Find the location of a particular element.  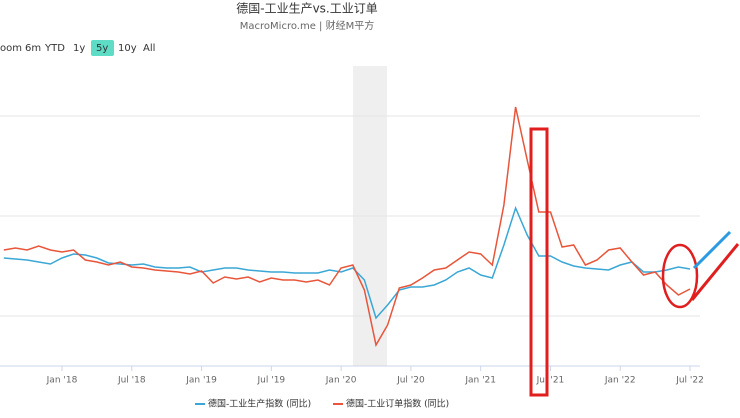

range-button: oom is located at coordinates (11, 48).